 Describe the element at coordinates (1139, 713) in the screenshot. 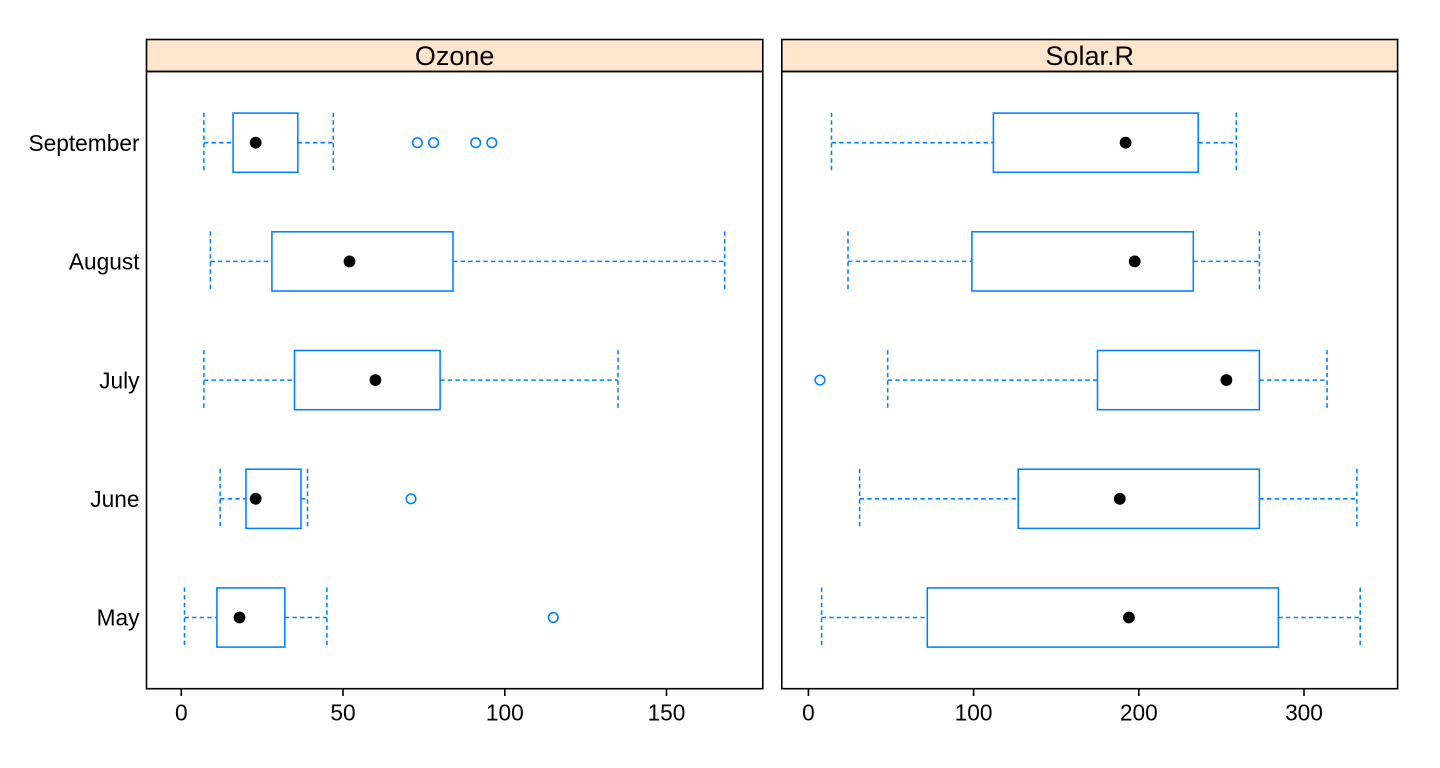

I see `svg-text: 200` at that location.